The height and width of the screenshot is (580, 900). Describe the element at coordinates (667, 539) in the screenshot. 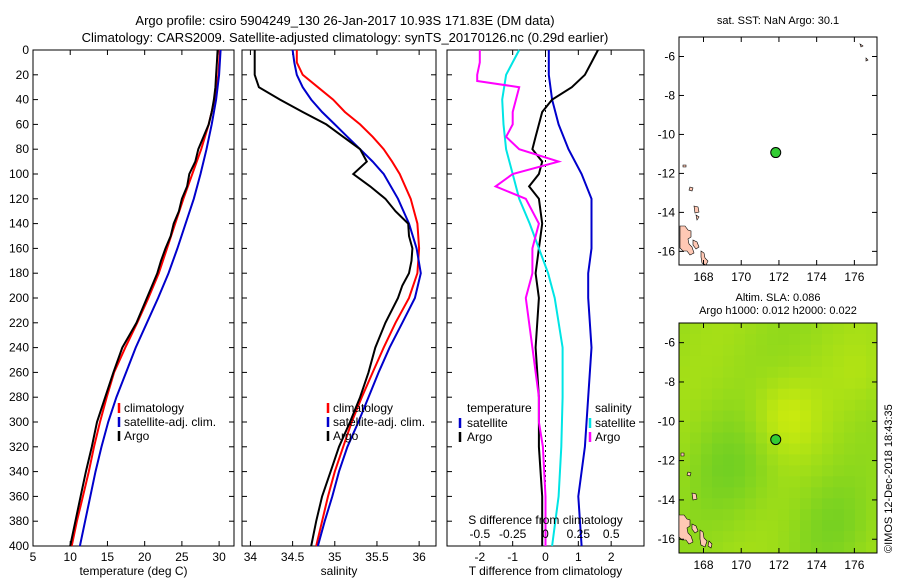

I see `map-y-tick-label: -16` at that location.